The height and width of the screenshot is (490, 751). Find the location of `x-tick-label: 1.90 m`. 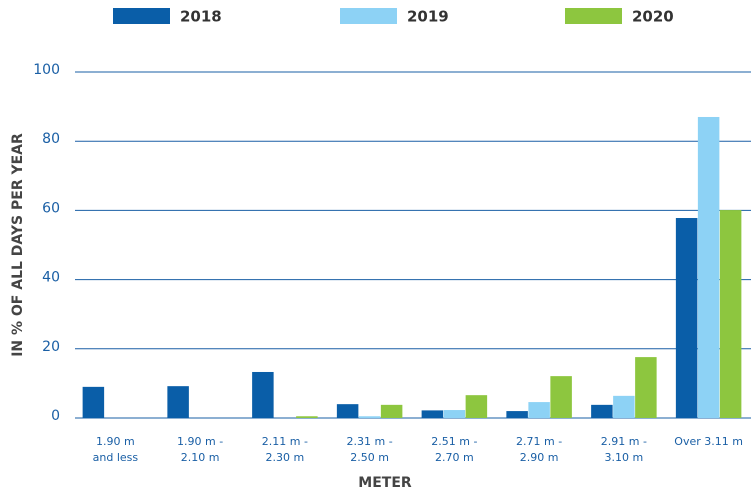

x-tick-label: 1.90 m is located at coordinates (115, 441).